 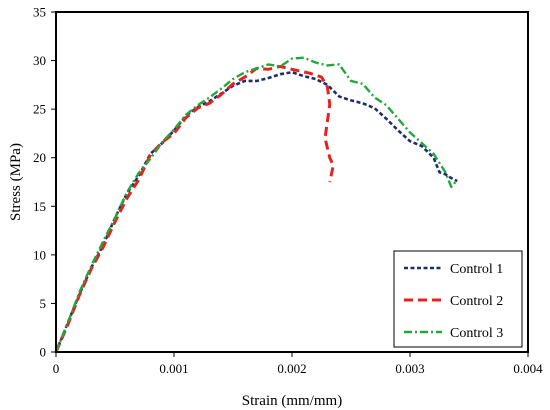 What do you see at coordinates (43, 303) in the screenshot?
I see `y-tick-label: 5` at bounding box center [43, 303].